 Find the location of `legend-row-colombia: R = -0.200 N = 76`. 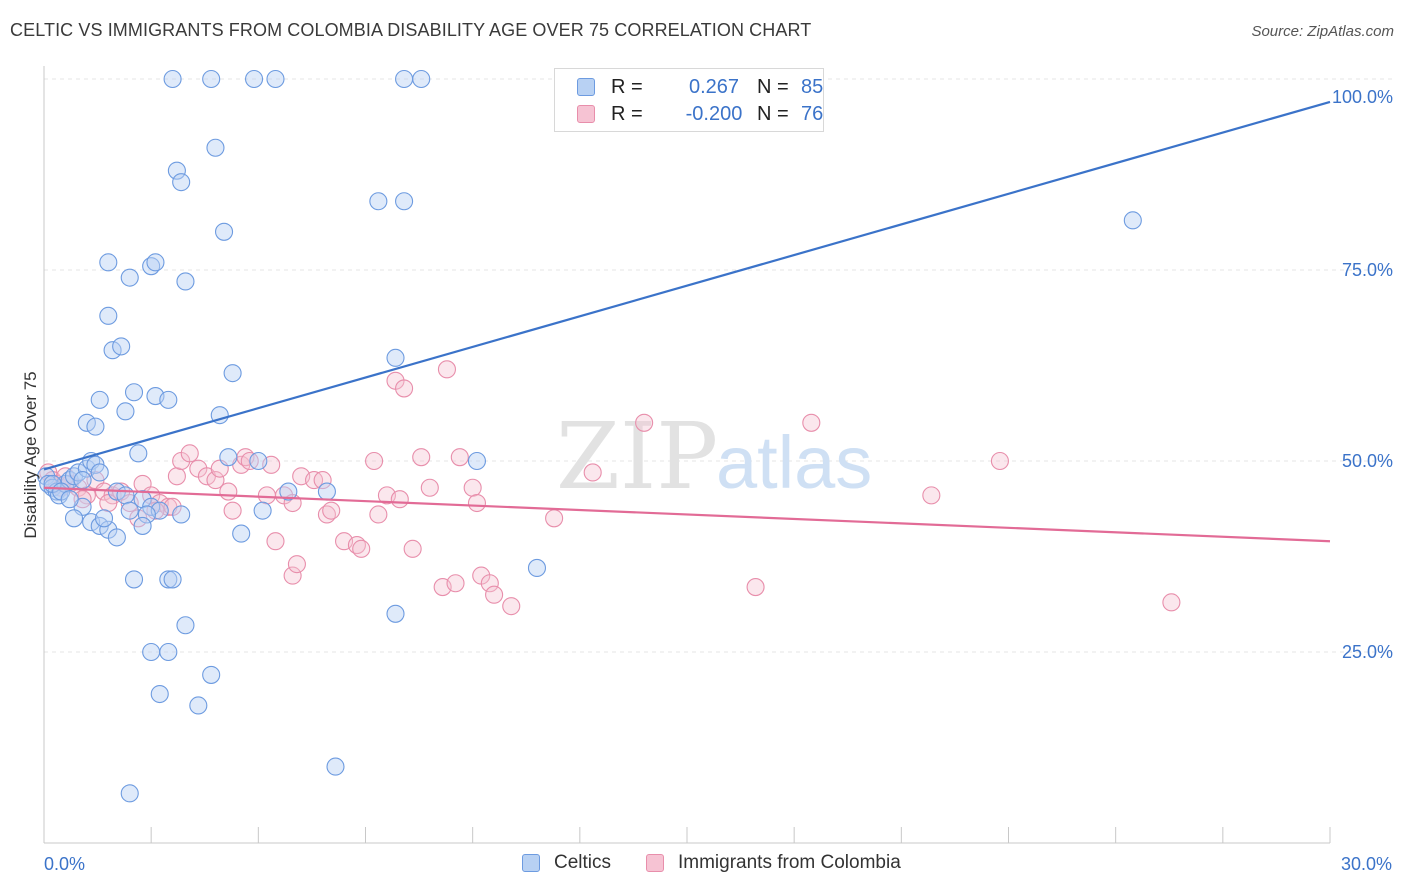

legend-row-colombia: R = -0.200 N = 76 is located at coordinates (700, 114).